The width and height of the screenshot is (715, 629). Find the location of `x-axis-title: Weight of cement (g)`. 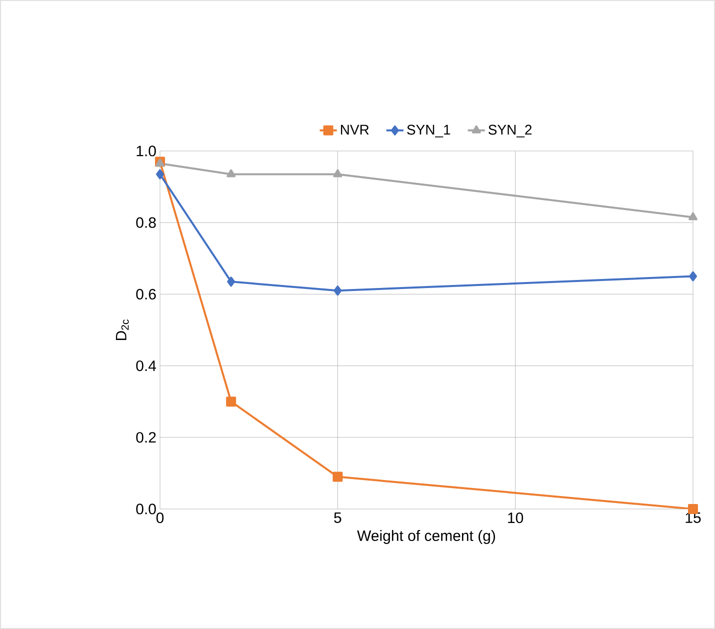

x-axis-title: Weight of cement (g) is located at coordinates (426, 537).